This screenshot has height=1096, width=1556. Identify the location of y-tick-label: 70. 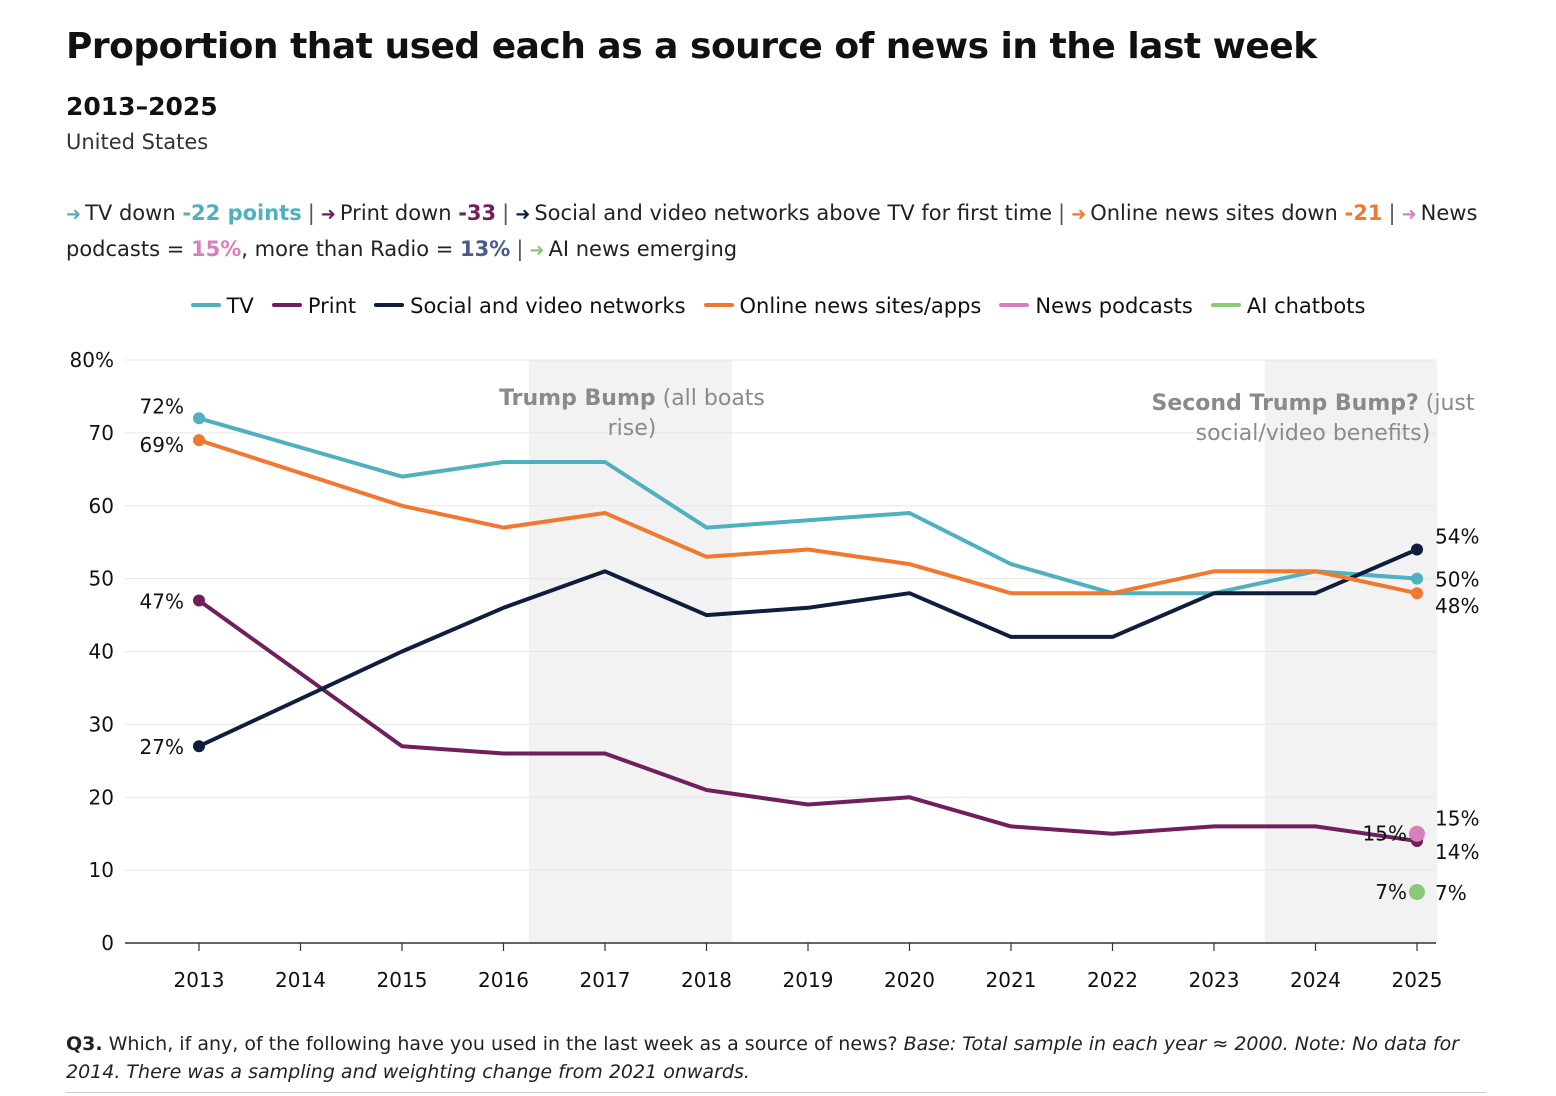
(101, 433).